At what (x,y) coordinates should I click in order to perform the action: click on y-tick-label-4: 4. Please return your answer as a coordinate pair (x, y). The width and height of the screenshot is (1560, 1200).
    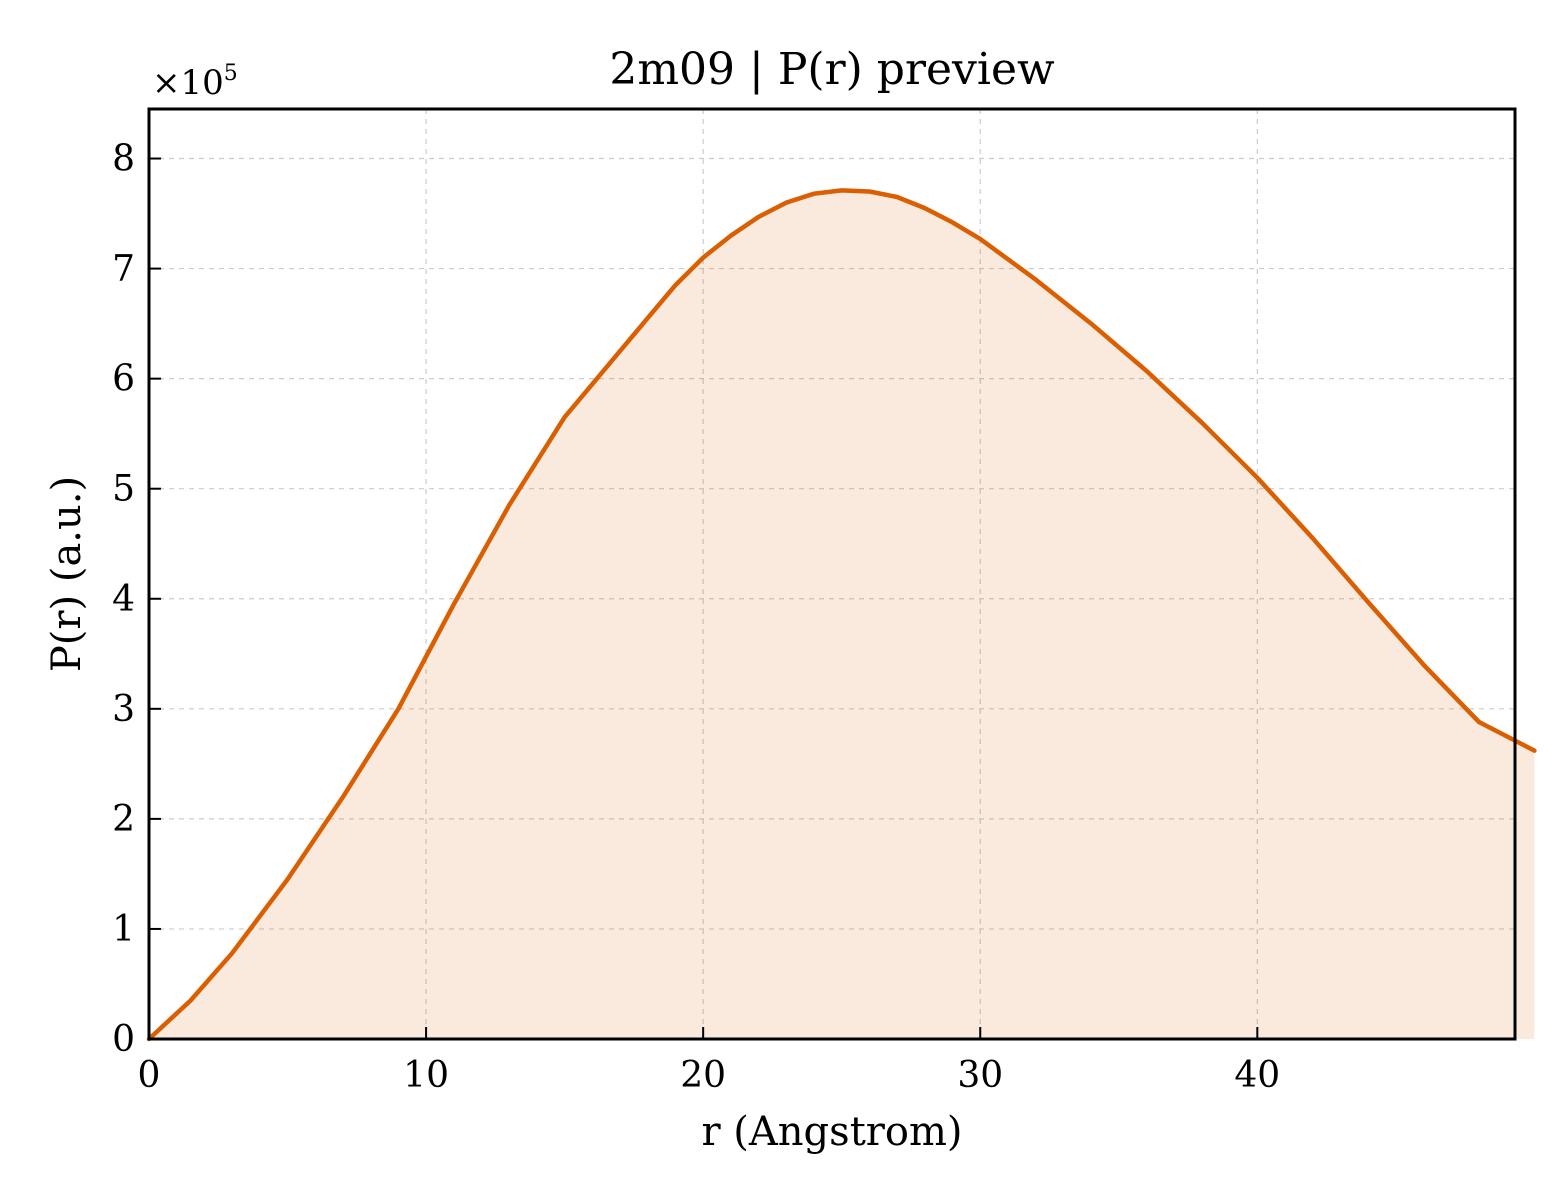
    Looking at the image, I should click on (123, 599).